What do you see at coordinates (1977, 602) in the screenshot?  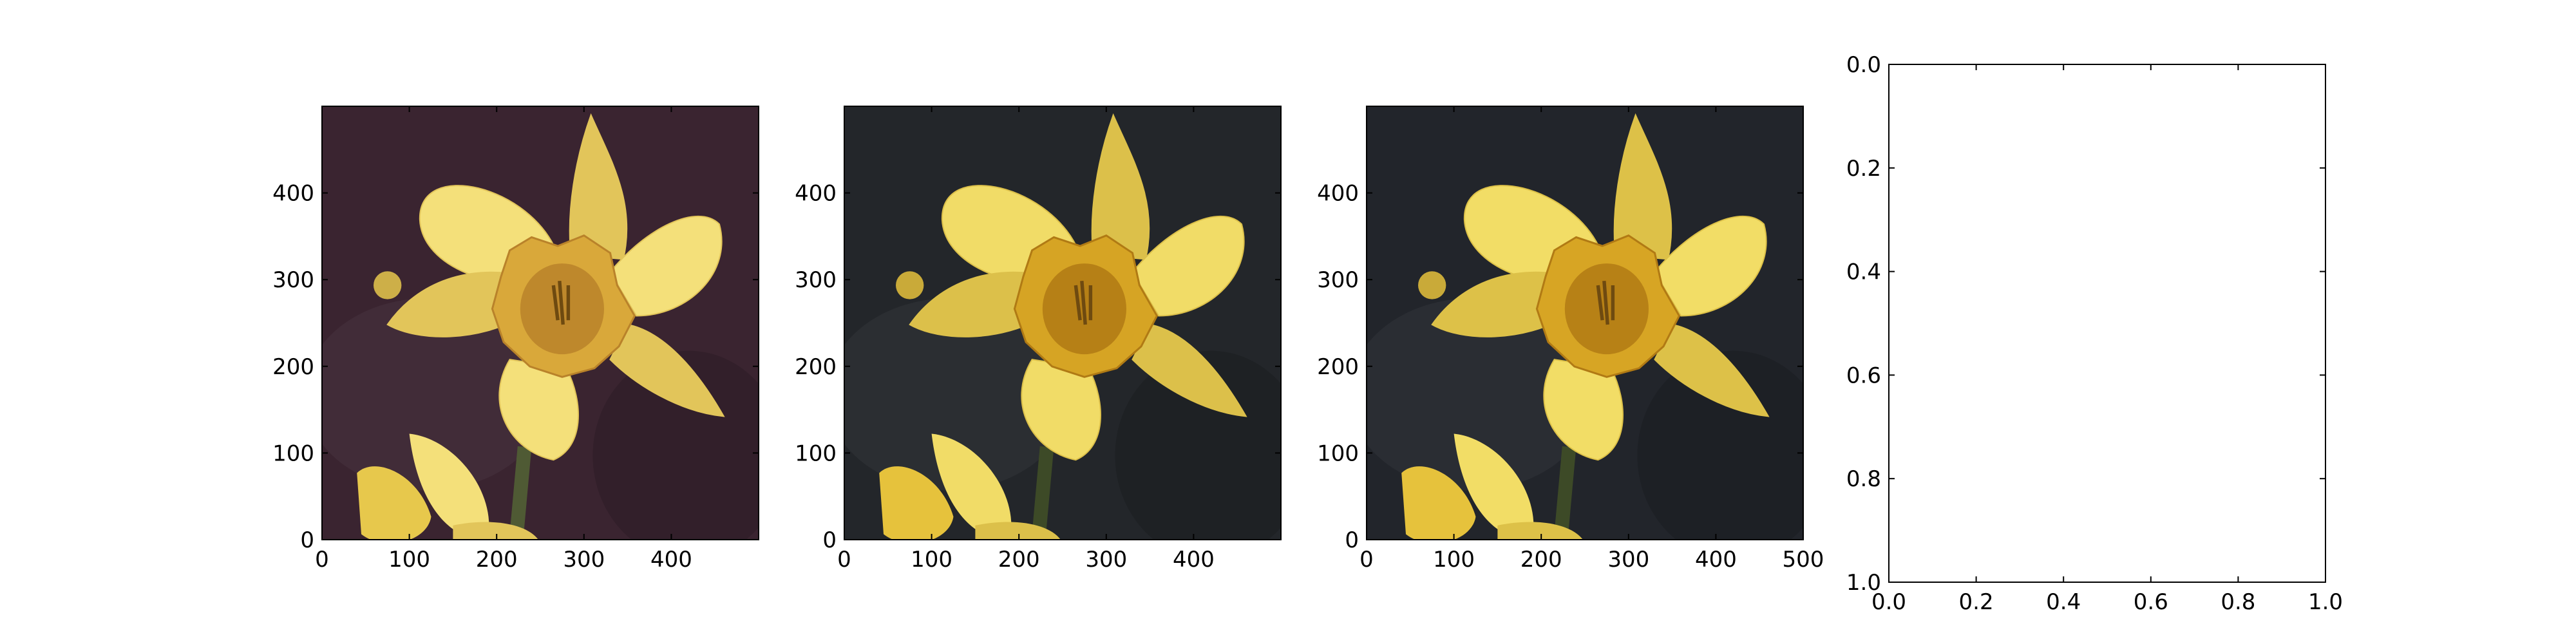 I see `x-tick-label-3-1: 0.2` at bounding box center [1977, 602].